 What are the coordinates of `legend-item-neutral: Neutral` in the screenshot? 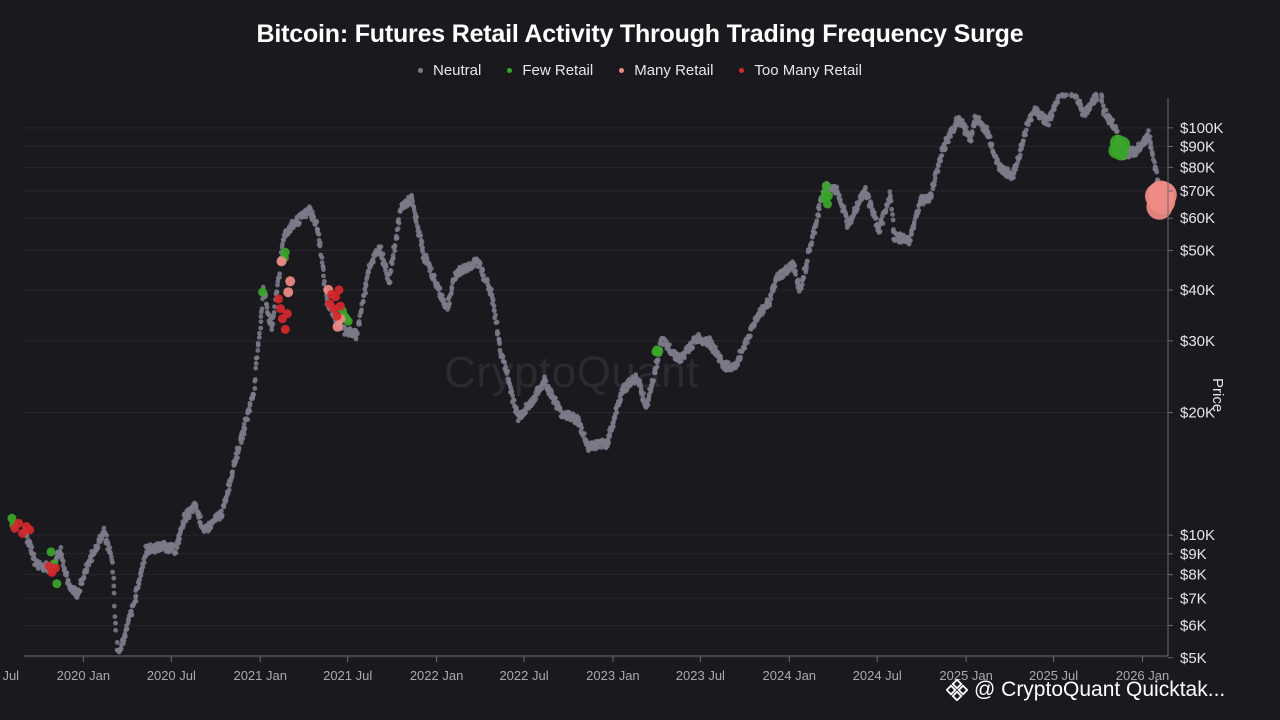 It's located at (449, 70).